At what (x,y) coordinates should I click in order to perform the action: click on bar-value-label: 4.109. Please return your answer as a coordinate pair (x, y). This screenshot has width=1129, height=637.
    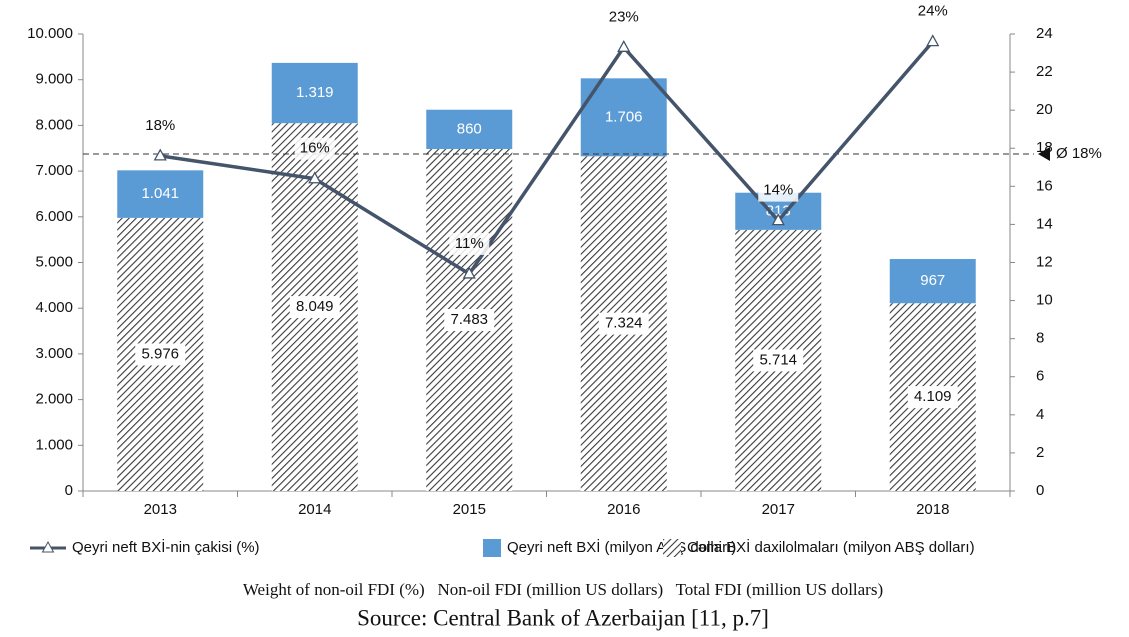
    Looking at the image, I should click on (933, 396).